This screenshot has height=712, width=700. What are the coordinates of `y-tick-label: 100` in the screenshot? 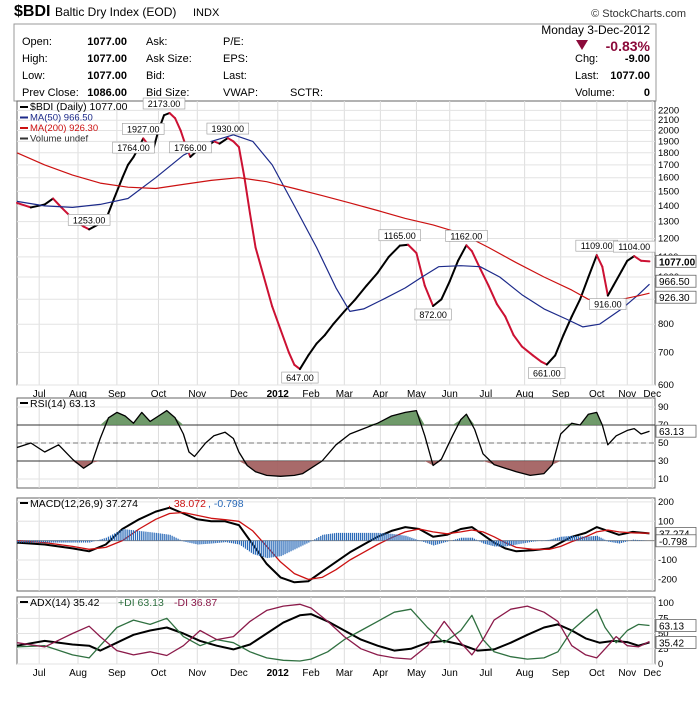 It's located at (666, 521).